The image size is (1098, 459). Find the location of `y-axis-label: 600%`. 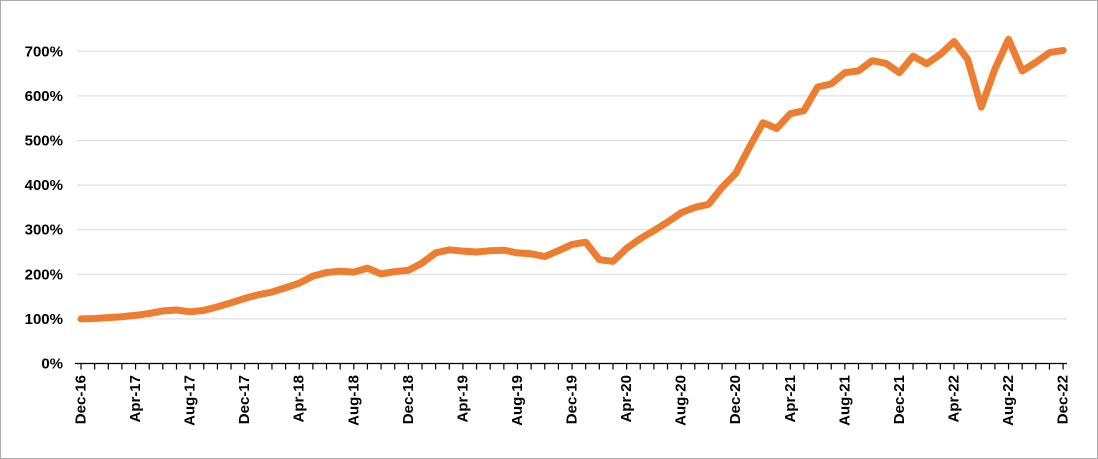

y-axis-label: 600% is located at coordinates (44, 96).